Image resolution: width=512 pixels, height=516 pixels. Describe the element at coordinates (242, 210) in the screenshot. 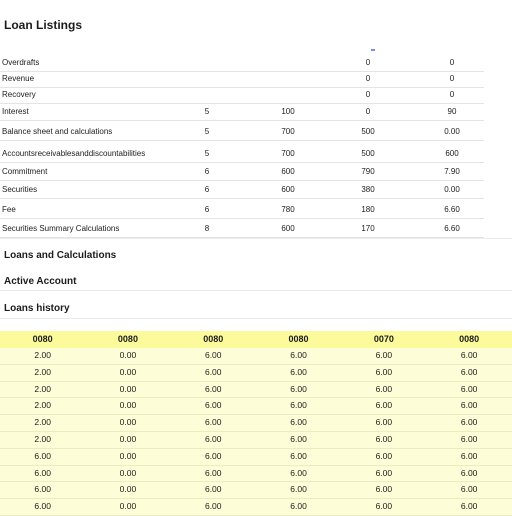

I see `table-row: Fee 6 780 180 6.60` at that location.